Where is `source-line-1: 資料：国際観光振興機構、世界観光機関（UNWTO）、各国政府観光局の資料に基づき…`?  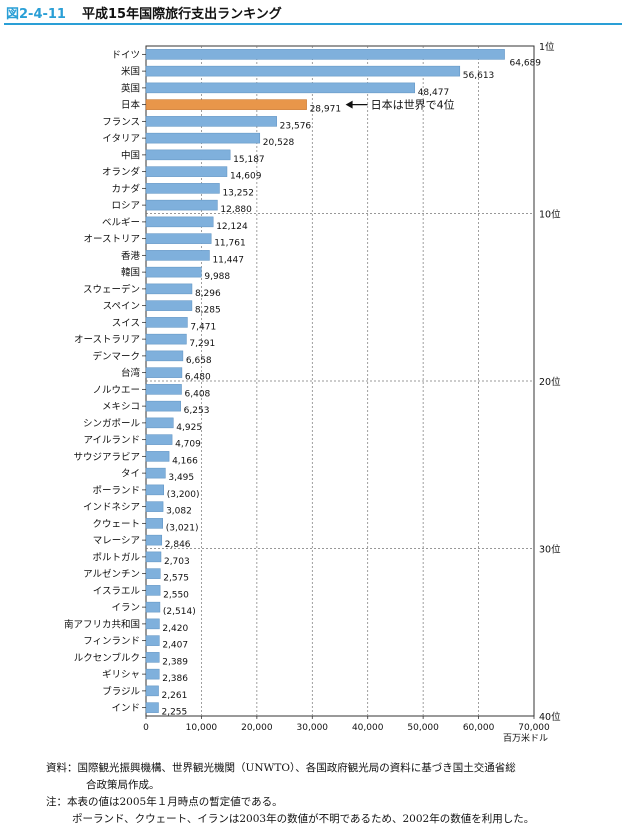 source-line-1: 資料：国際観光振興機構、世界観光機関（UNWTO）、各国政府観光局の資料に基づき… is located at coordinates (281, 768).